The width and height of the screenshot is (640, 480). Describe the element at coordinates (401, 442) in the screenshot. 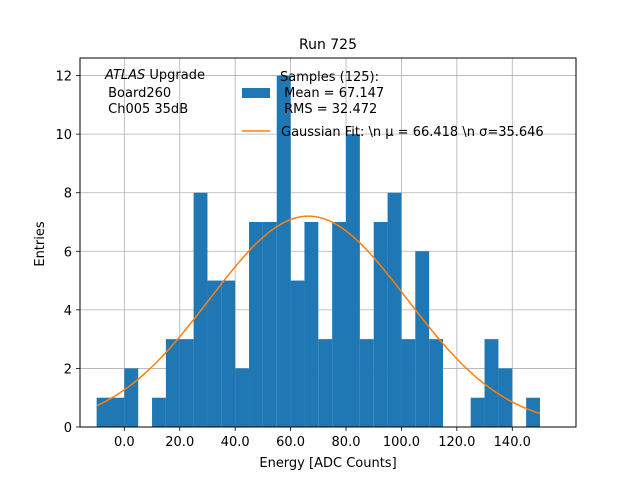

I see `x-tick-label: 100.0` at that location.